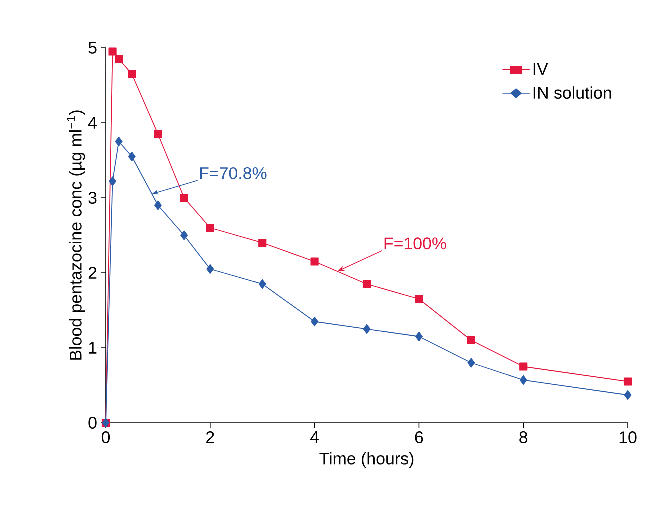 The width and height of the screenshot is (654, 520). What do you see at coordinates (628, 438) in the screenshot?
I see `x-tick-label: 10` at bounding box center [628, 438].